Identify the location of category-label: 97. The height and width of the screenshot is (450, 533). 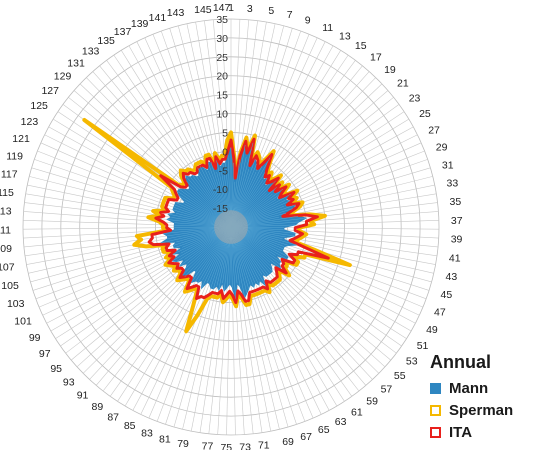
(45, 354).